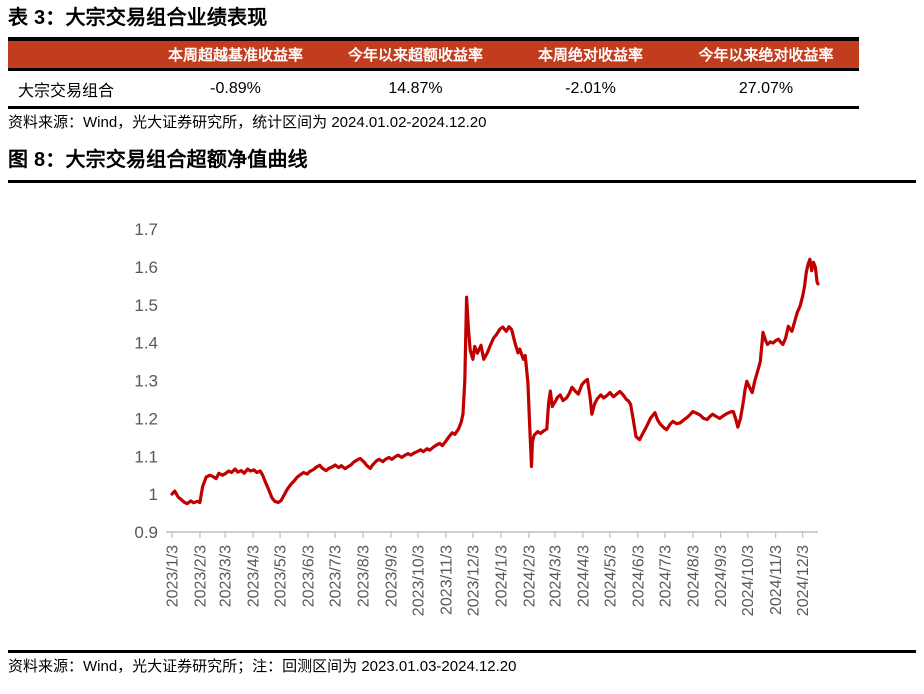  I want to click on table-row: 大宗交易组合 -0.89% 14.87% -2.01% 27.07%, so click(433, 90).